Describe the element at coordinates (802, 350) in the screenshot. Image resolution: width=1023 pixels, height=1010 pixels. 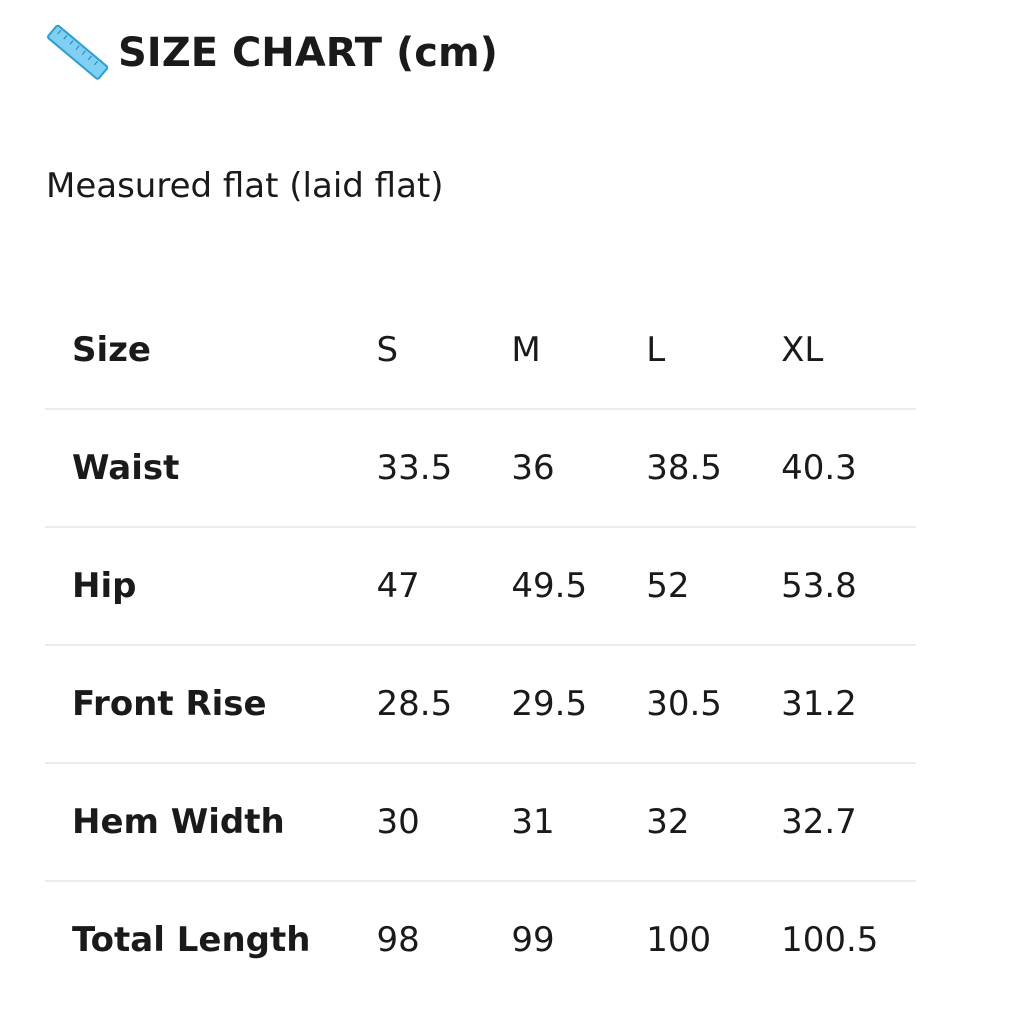
I see `table-cell: XL` at that location.